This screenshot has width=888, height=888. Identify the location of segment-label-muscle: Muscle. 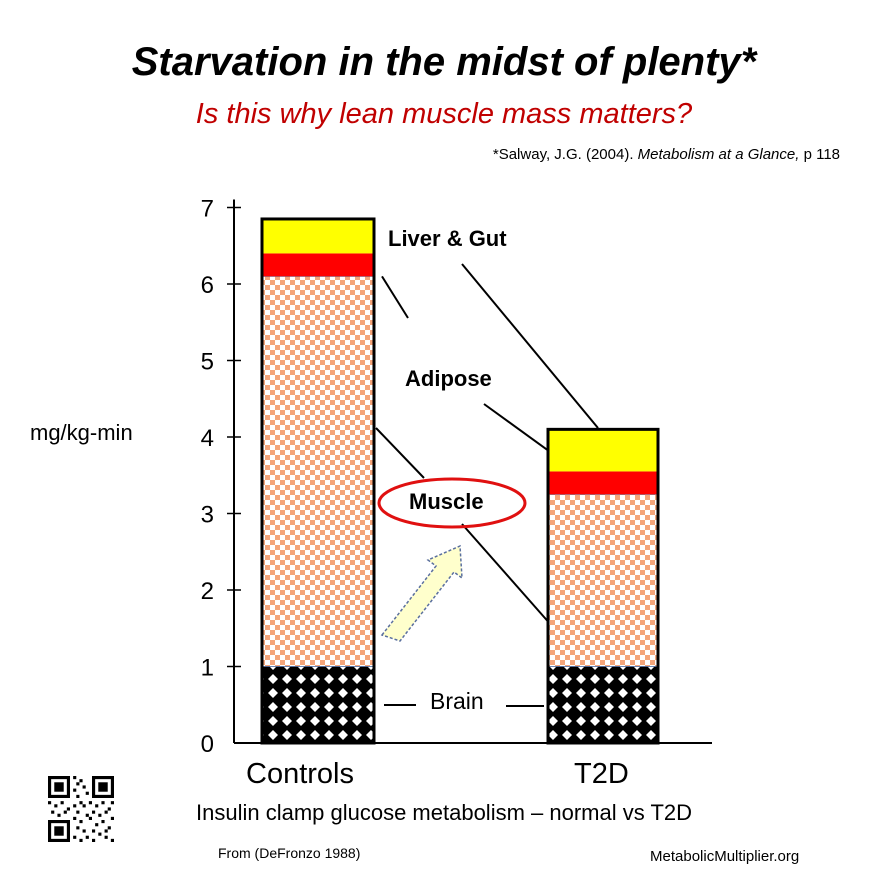
(446, 501).